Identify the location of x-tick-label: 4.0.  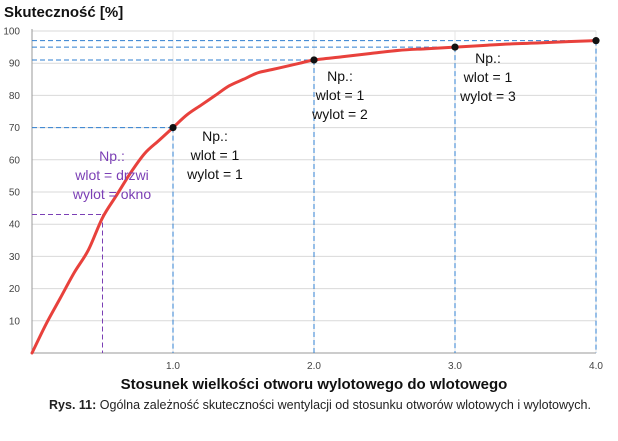
(596, 366).